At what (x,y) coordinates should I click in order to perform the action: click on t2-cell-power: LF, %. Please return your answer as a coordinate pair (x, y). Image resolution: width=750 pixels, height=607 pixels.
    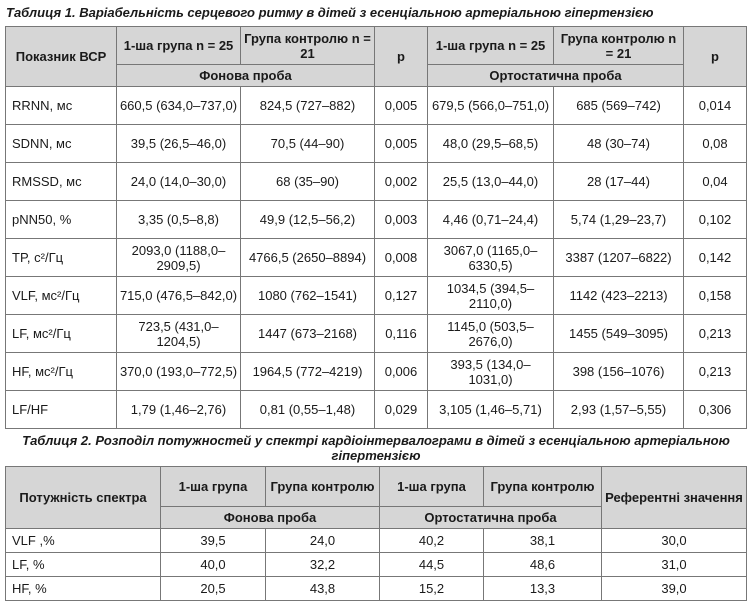
    Looking at the image, I should click on (83, 564).